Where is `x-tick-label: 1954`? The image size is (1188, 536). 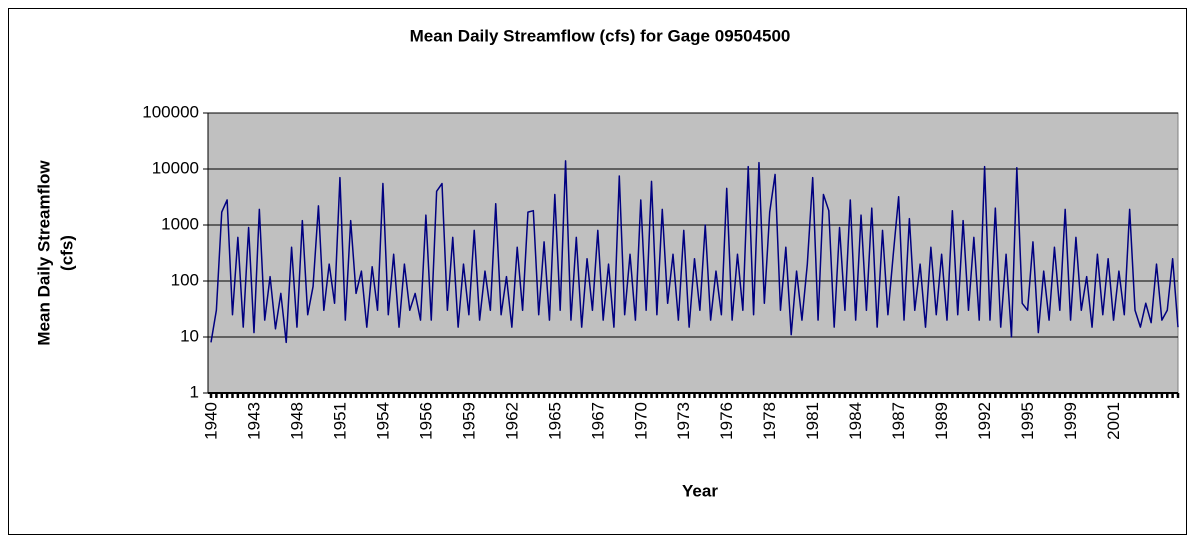 x-tick-label: 1954 is located at coordinates (382, 421).